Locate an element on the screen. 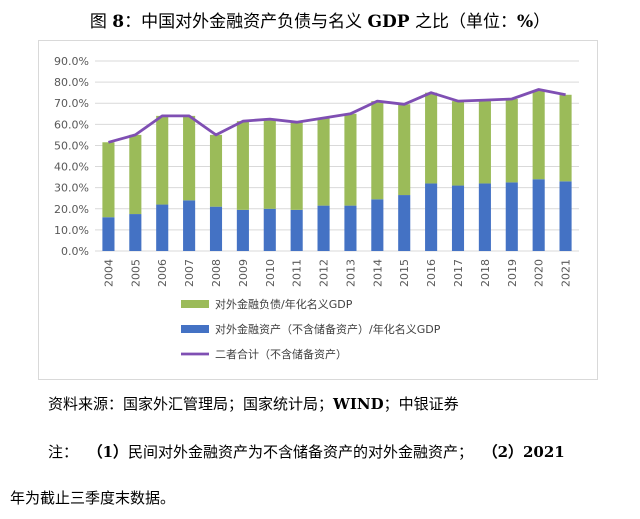 This screenshot has height=519, width=640. source-line: 资料来源：国家外汇管理局；国家统计局；WIND；中银证券 is located at coordinates (253, 403).